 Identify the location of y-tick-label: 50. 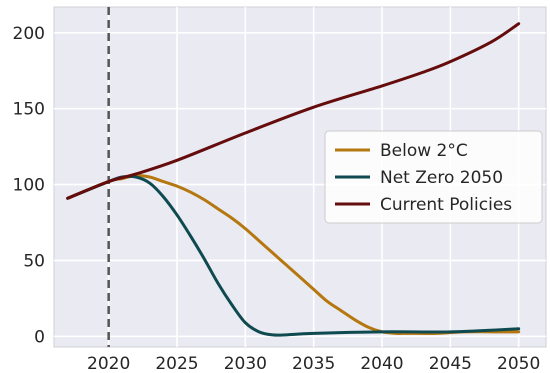
(34, 261).